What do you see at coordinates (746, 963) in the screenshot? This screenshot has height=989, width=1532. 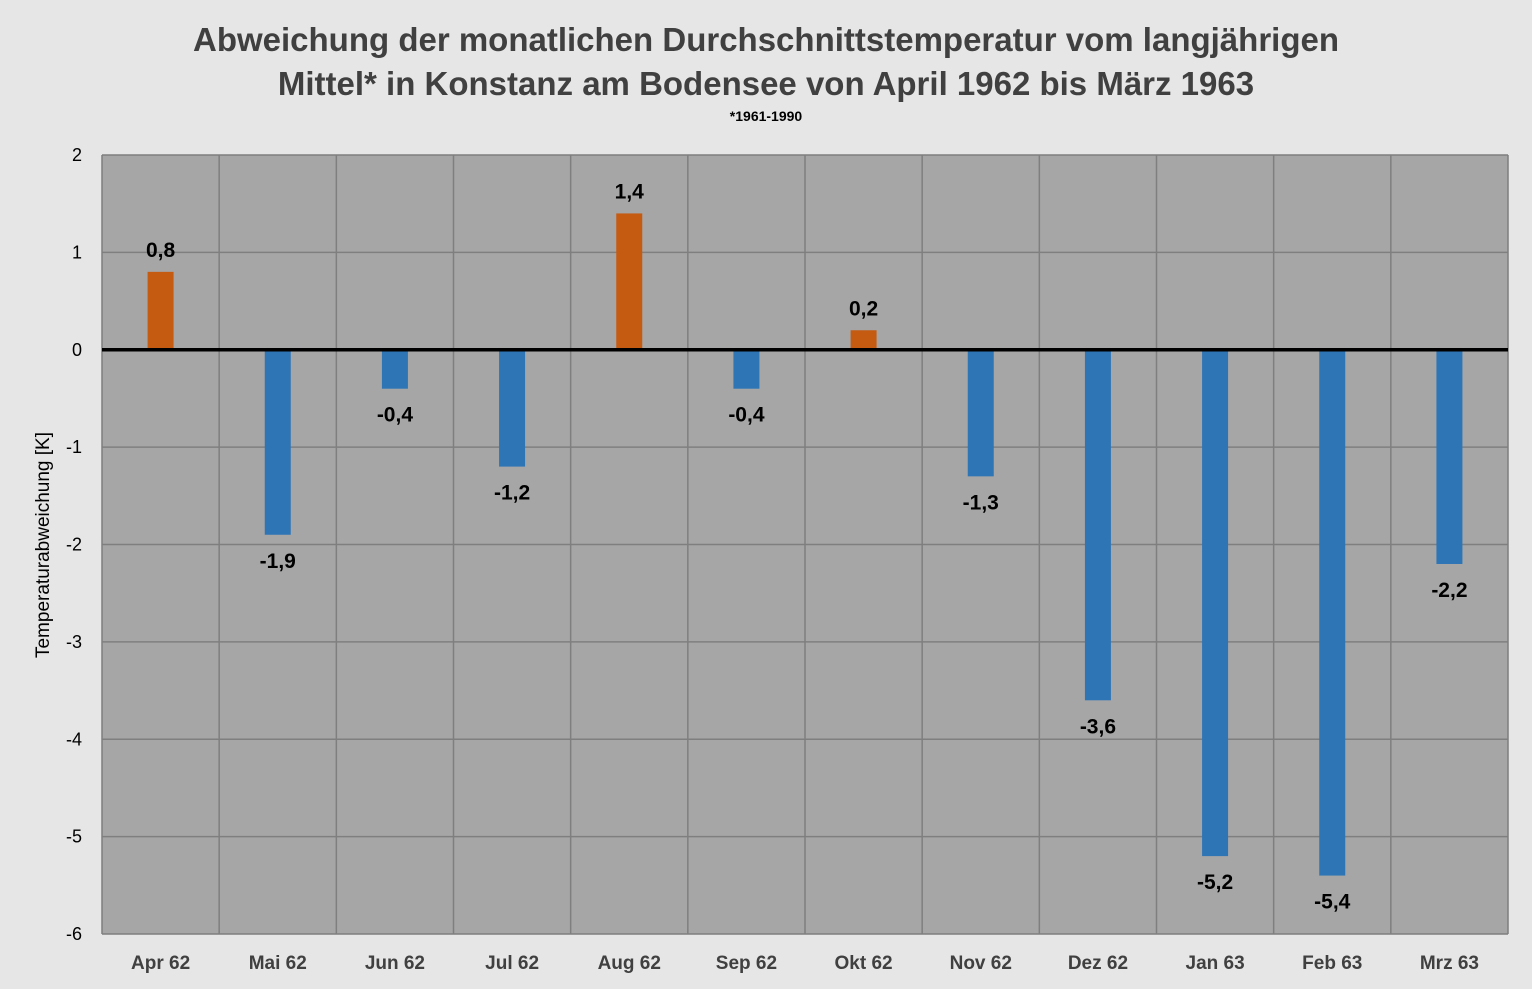 I see `x-tick-label: Sep 62` at bounding box center [746, 963].